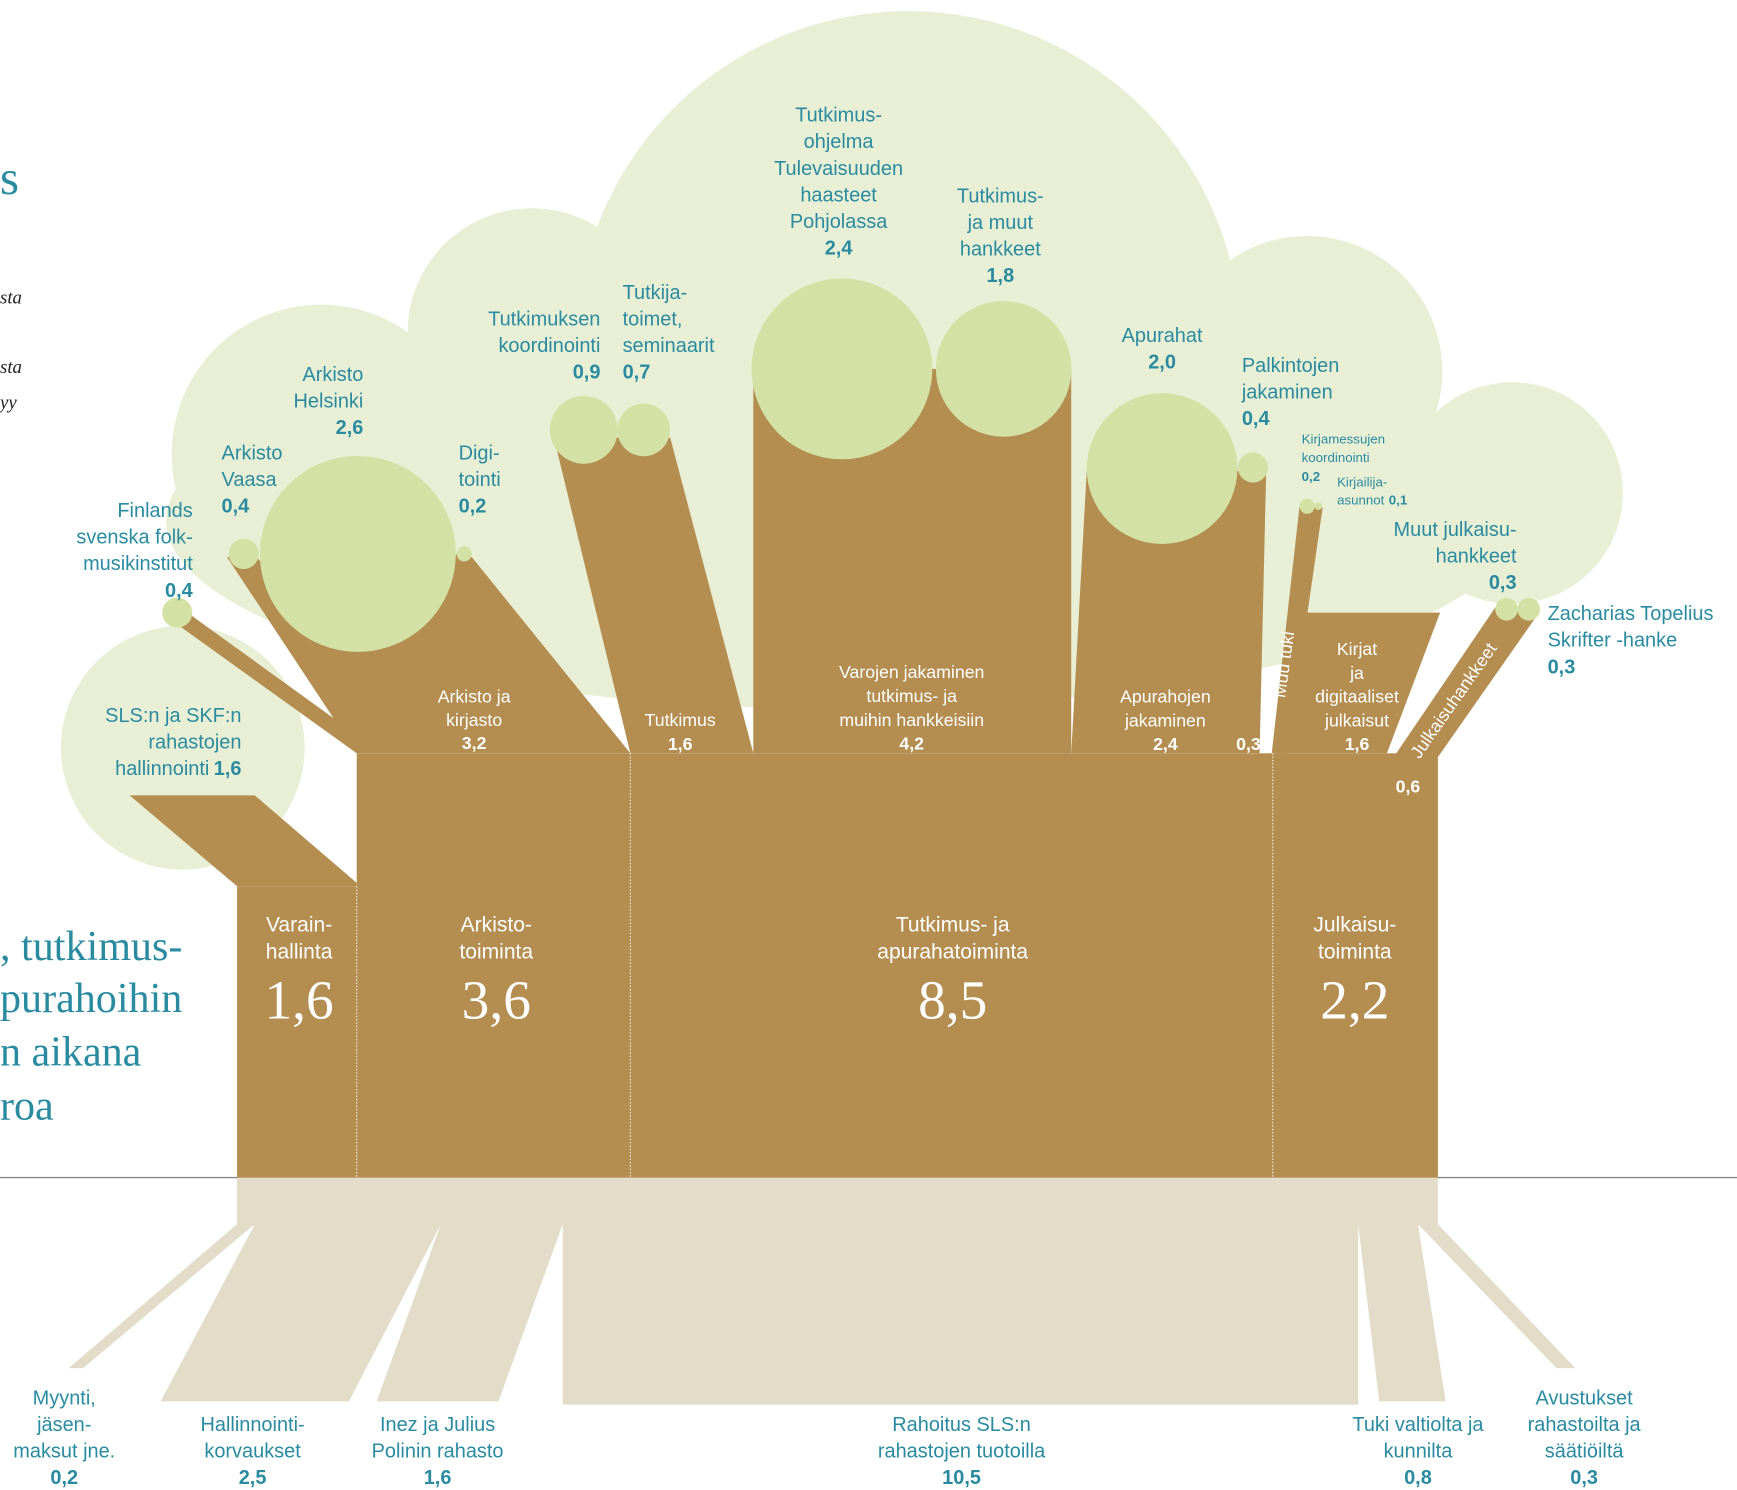 The height and width of the screenshot is (1490, 1737). I want to click on value-label: 2,4, so click(1165, 744).